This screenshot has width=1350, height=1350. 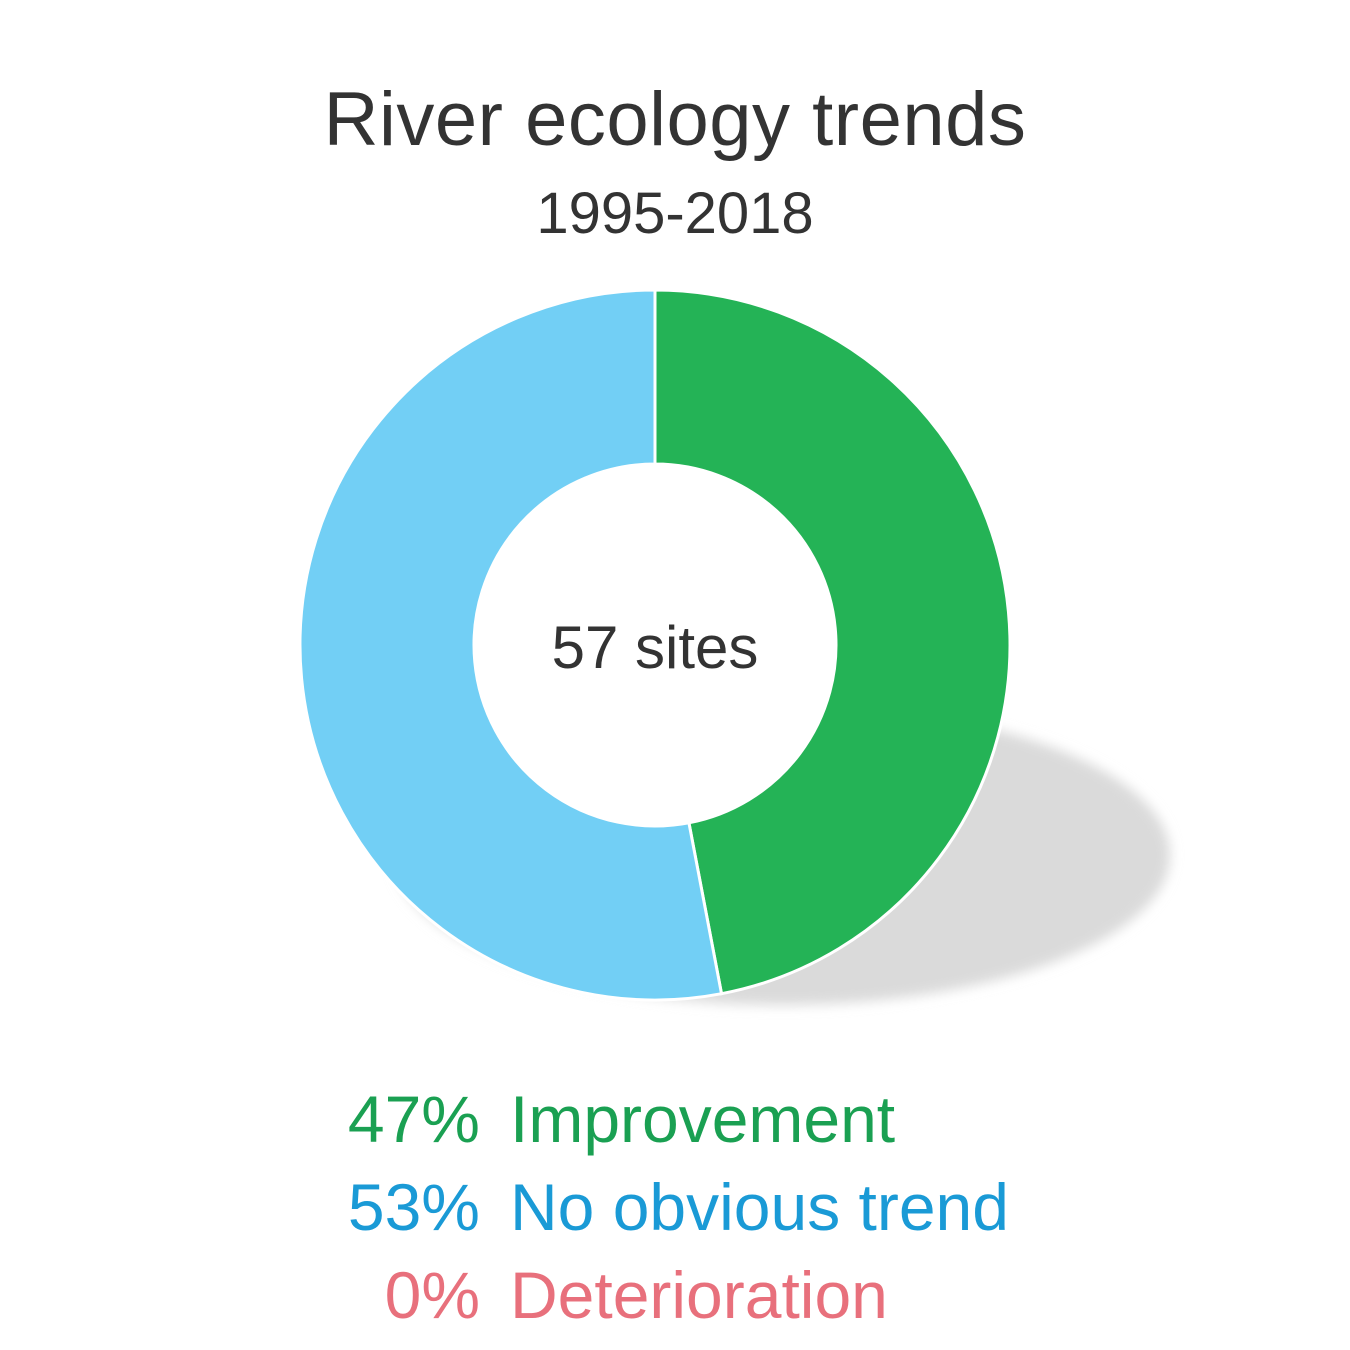 I want to click on center-label: 57 sites, so click(x=655, y=647).